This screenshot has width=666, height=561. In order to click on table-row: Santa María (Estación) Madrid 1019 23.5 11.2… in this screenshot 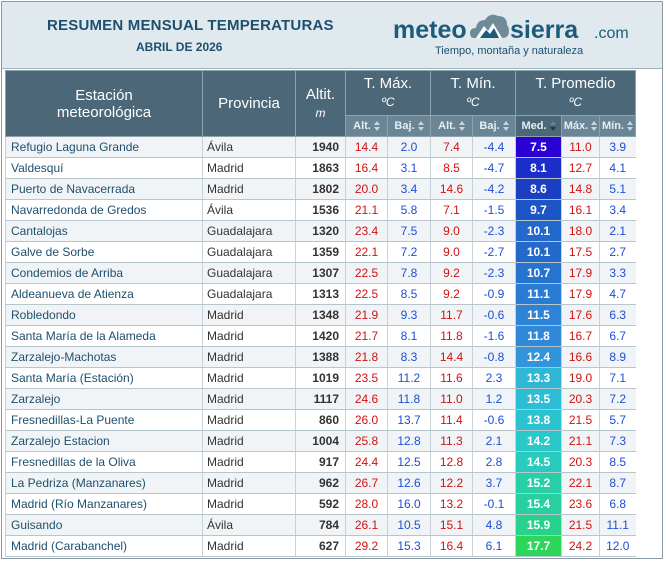, I will do `click(320, 378)`.